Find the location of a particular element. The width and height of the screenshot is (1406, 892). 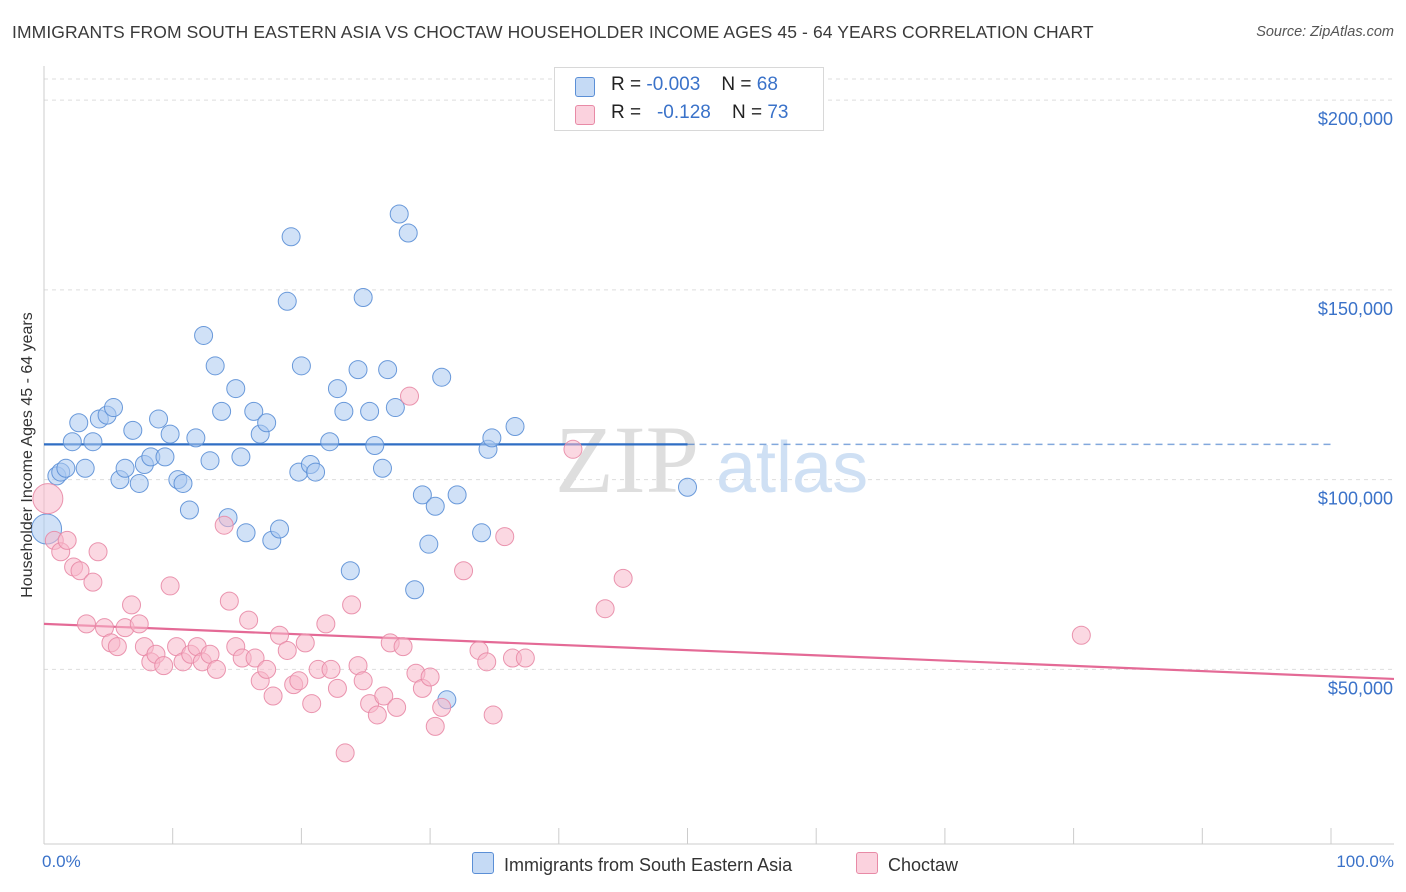

y-axis-label: Householder Income Ages 45 - 64 years is located at coordinates (27, 455).